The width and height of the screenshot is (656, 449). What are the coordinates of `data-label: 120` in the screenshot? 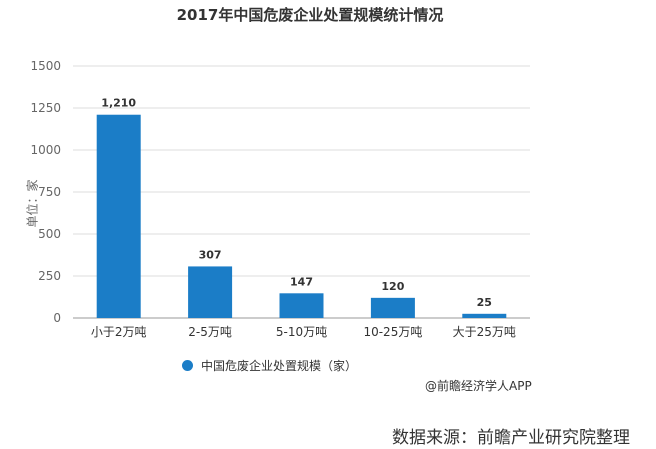 It's located at (392, 286).